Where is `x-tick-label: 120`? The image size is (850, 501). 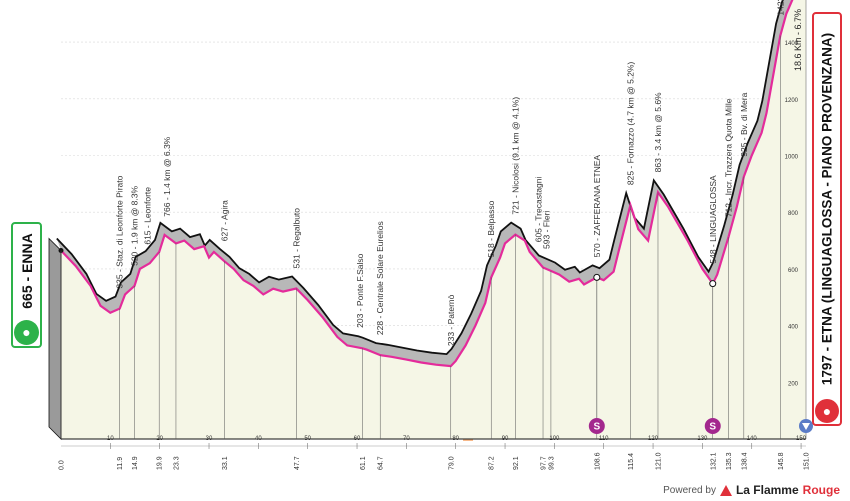 x-tick-label: 120 is located at coordinates (653, 439).